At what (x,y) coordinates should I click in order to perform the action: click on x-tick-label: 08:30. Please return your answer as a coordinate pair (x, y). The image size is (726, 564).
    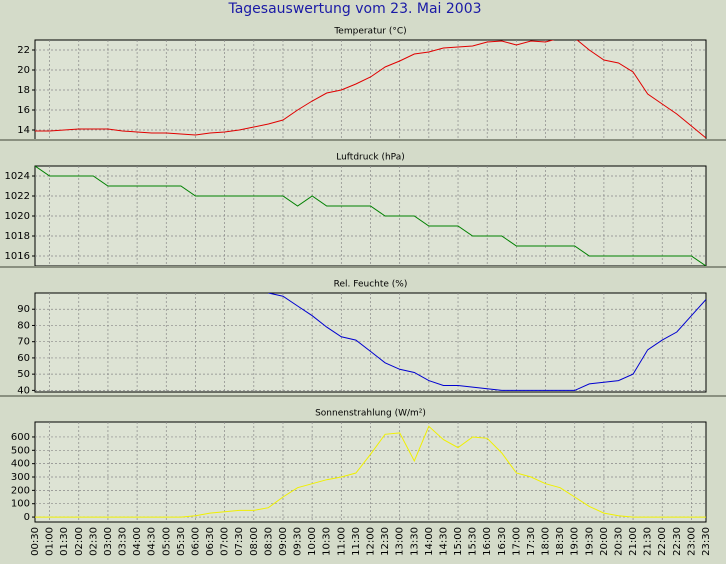
    Looking at the image, I should click on (268, 541).